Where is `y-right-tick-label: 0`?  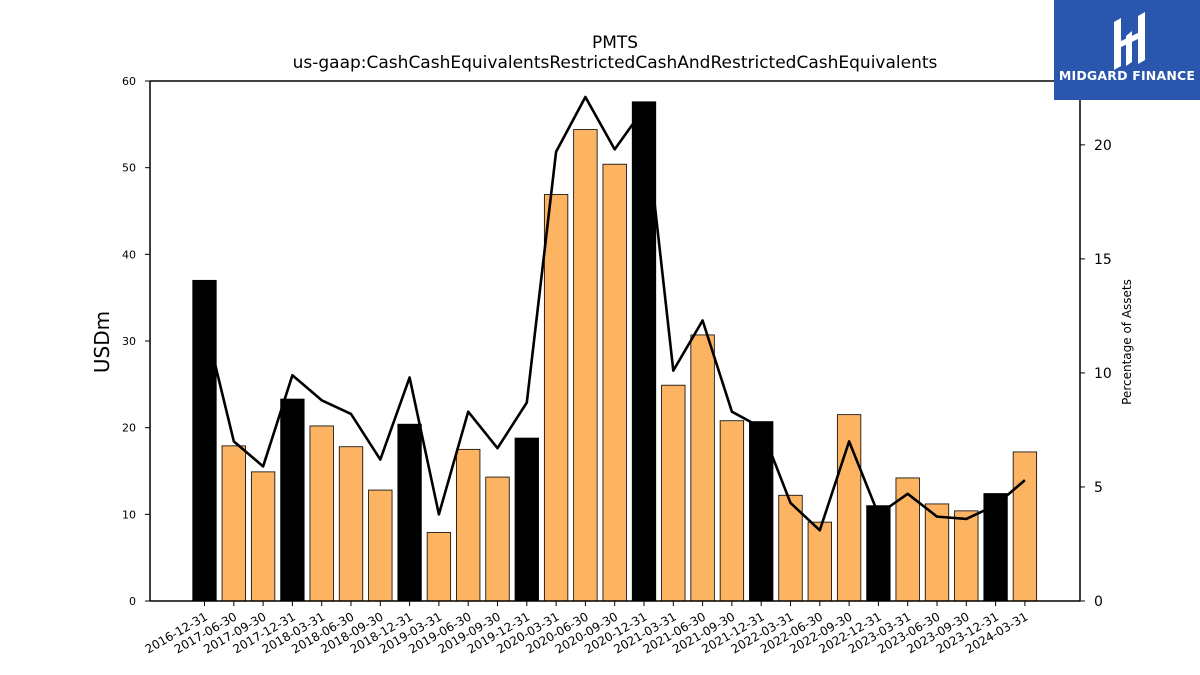 y-right-tick-label: 0 is located at coordinates (1098, 602).